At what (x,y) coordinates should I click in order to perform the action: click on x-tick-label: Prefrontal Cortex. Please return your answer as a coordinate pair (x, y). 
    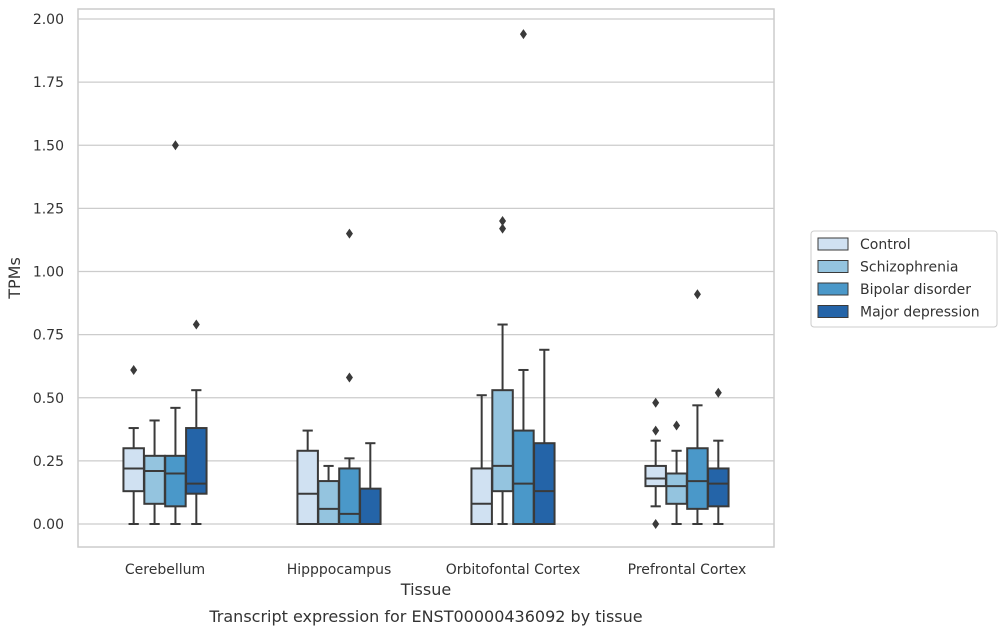
    Looking at the image, I should click on (687, 570).